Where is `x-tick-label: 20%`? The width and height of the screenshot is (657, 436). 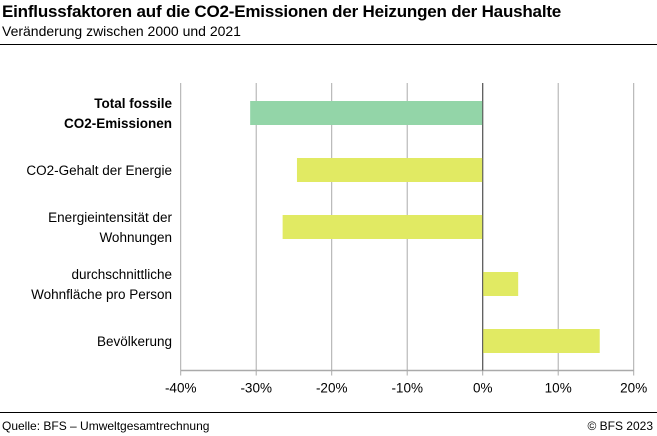 x-tick-label: 20% is located at coordinates (633, 388).